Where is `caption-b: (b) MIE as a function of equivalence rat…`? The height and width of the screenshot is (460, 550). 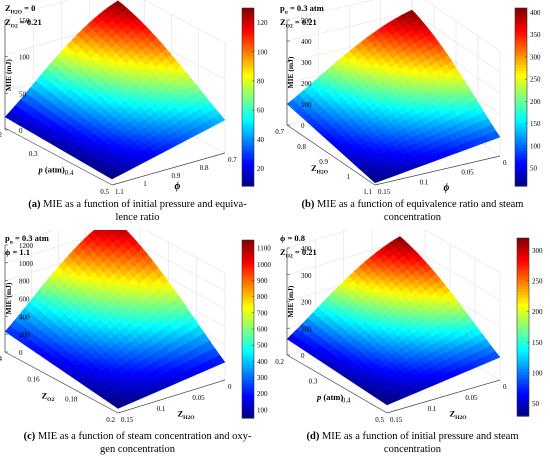 caption-b: (b) MIE as a function of equivalence rat… is located at coordinates (412, 211).